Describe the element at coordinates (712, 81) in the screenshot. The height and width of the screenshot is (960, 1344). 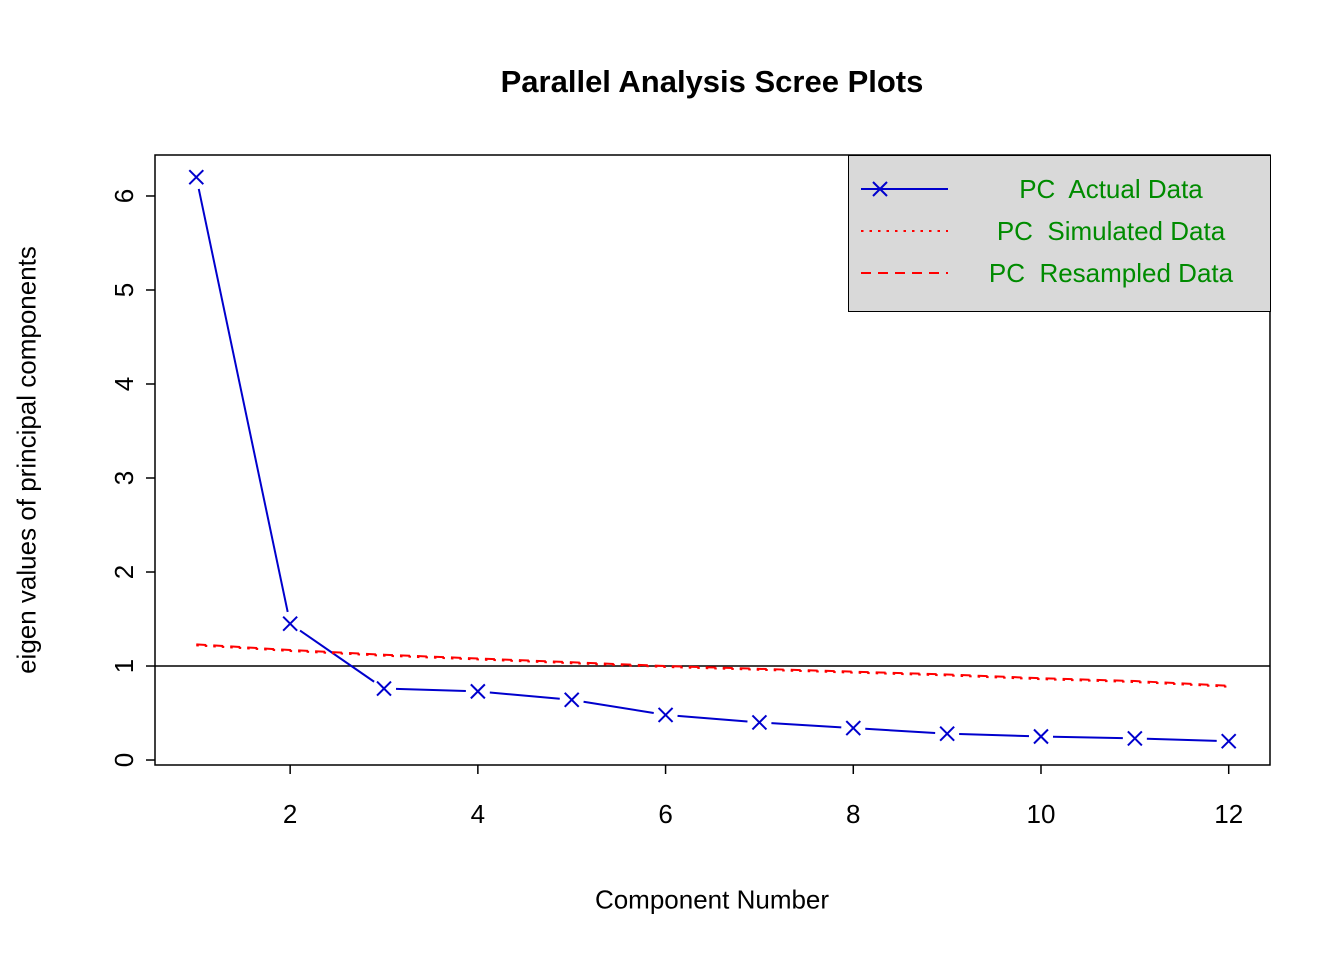
I see `chart-title: Parallel Analysis Scree Plots` at that location.